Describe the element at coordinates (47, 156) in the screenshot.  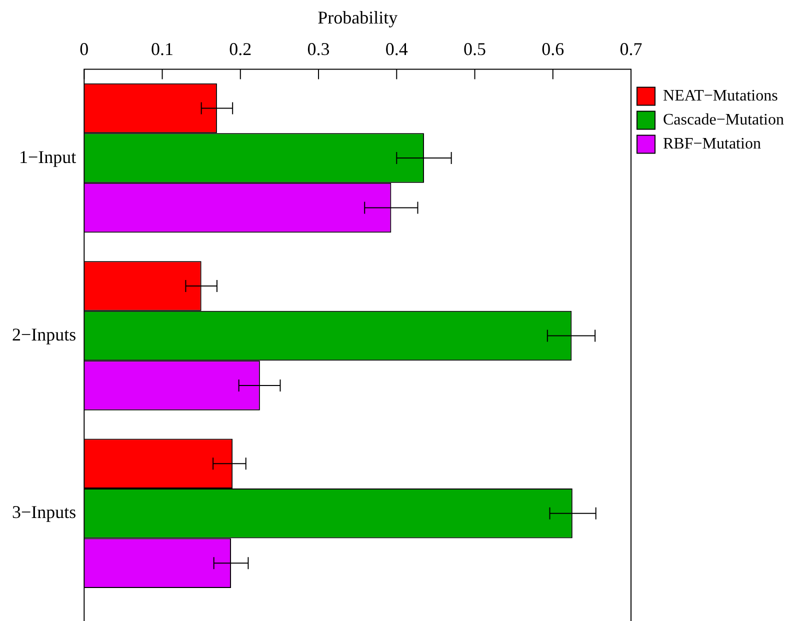
I see `y-tick-label: 1−Input` at that location.